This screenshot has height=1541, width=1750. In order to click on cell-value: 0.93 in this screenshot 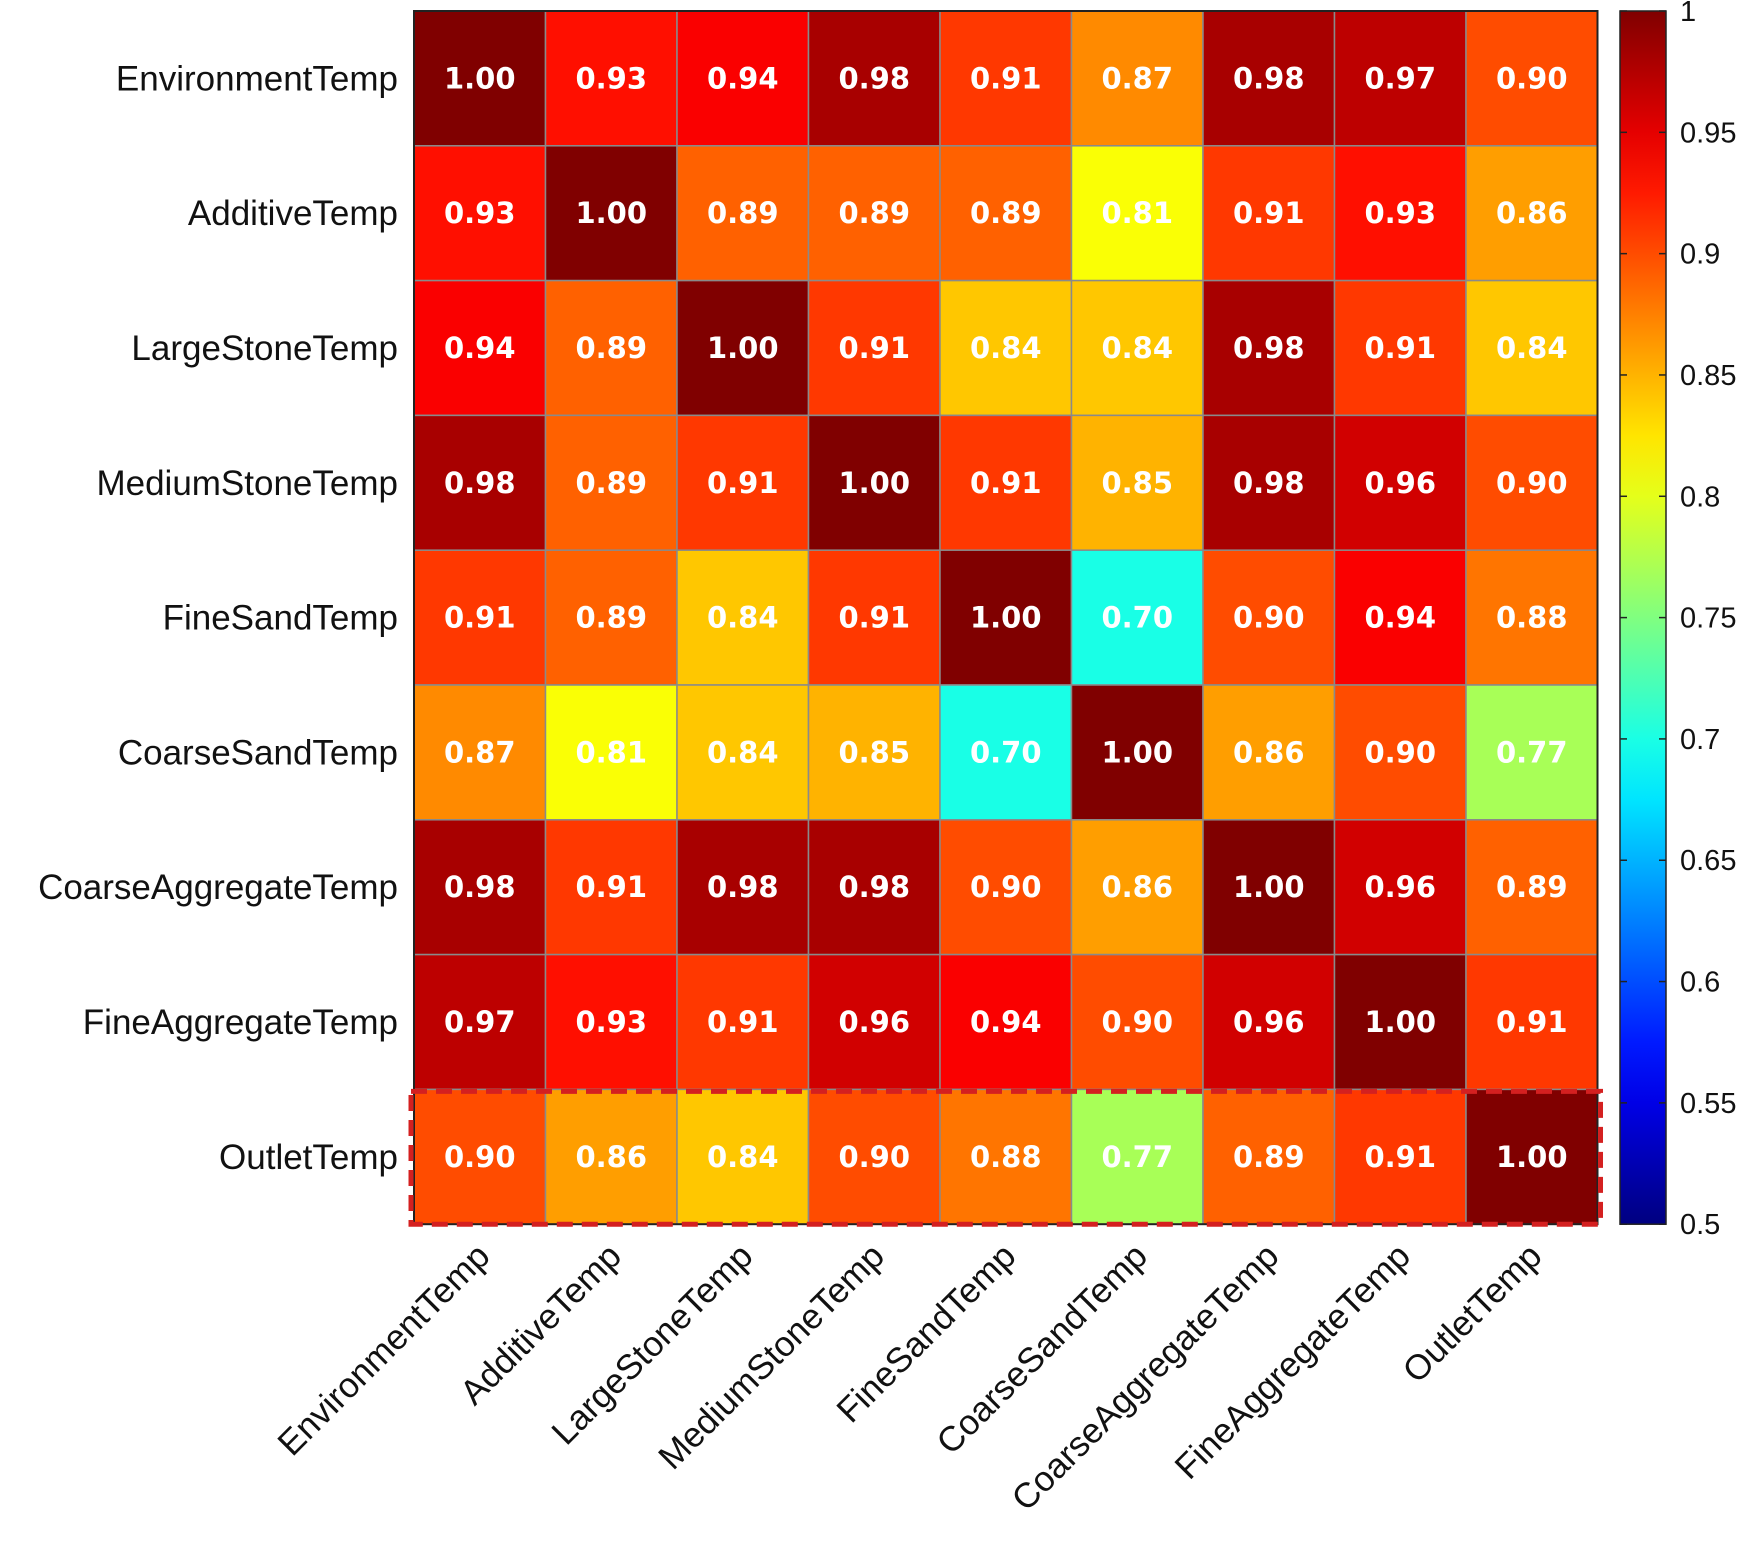, I will do `click(480, 213)`.